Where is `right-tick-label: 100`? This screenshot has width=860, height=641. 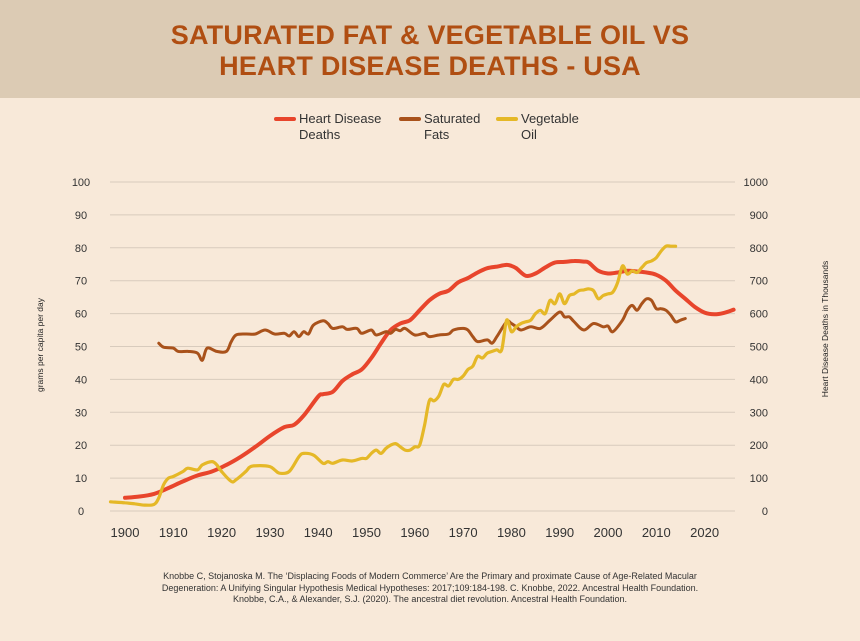 right-tick-label: 100 is located at coordinates (759, 479).